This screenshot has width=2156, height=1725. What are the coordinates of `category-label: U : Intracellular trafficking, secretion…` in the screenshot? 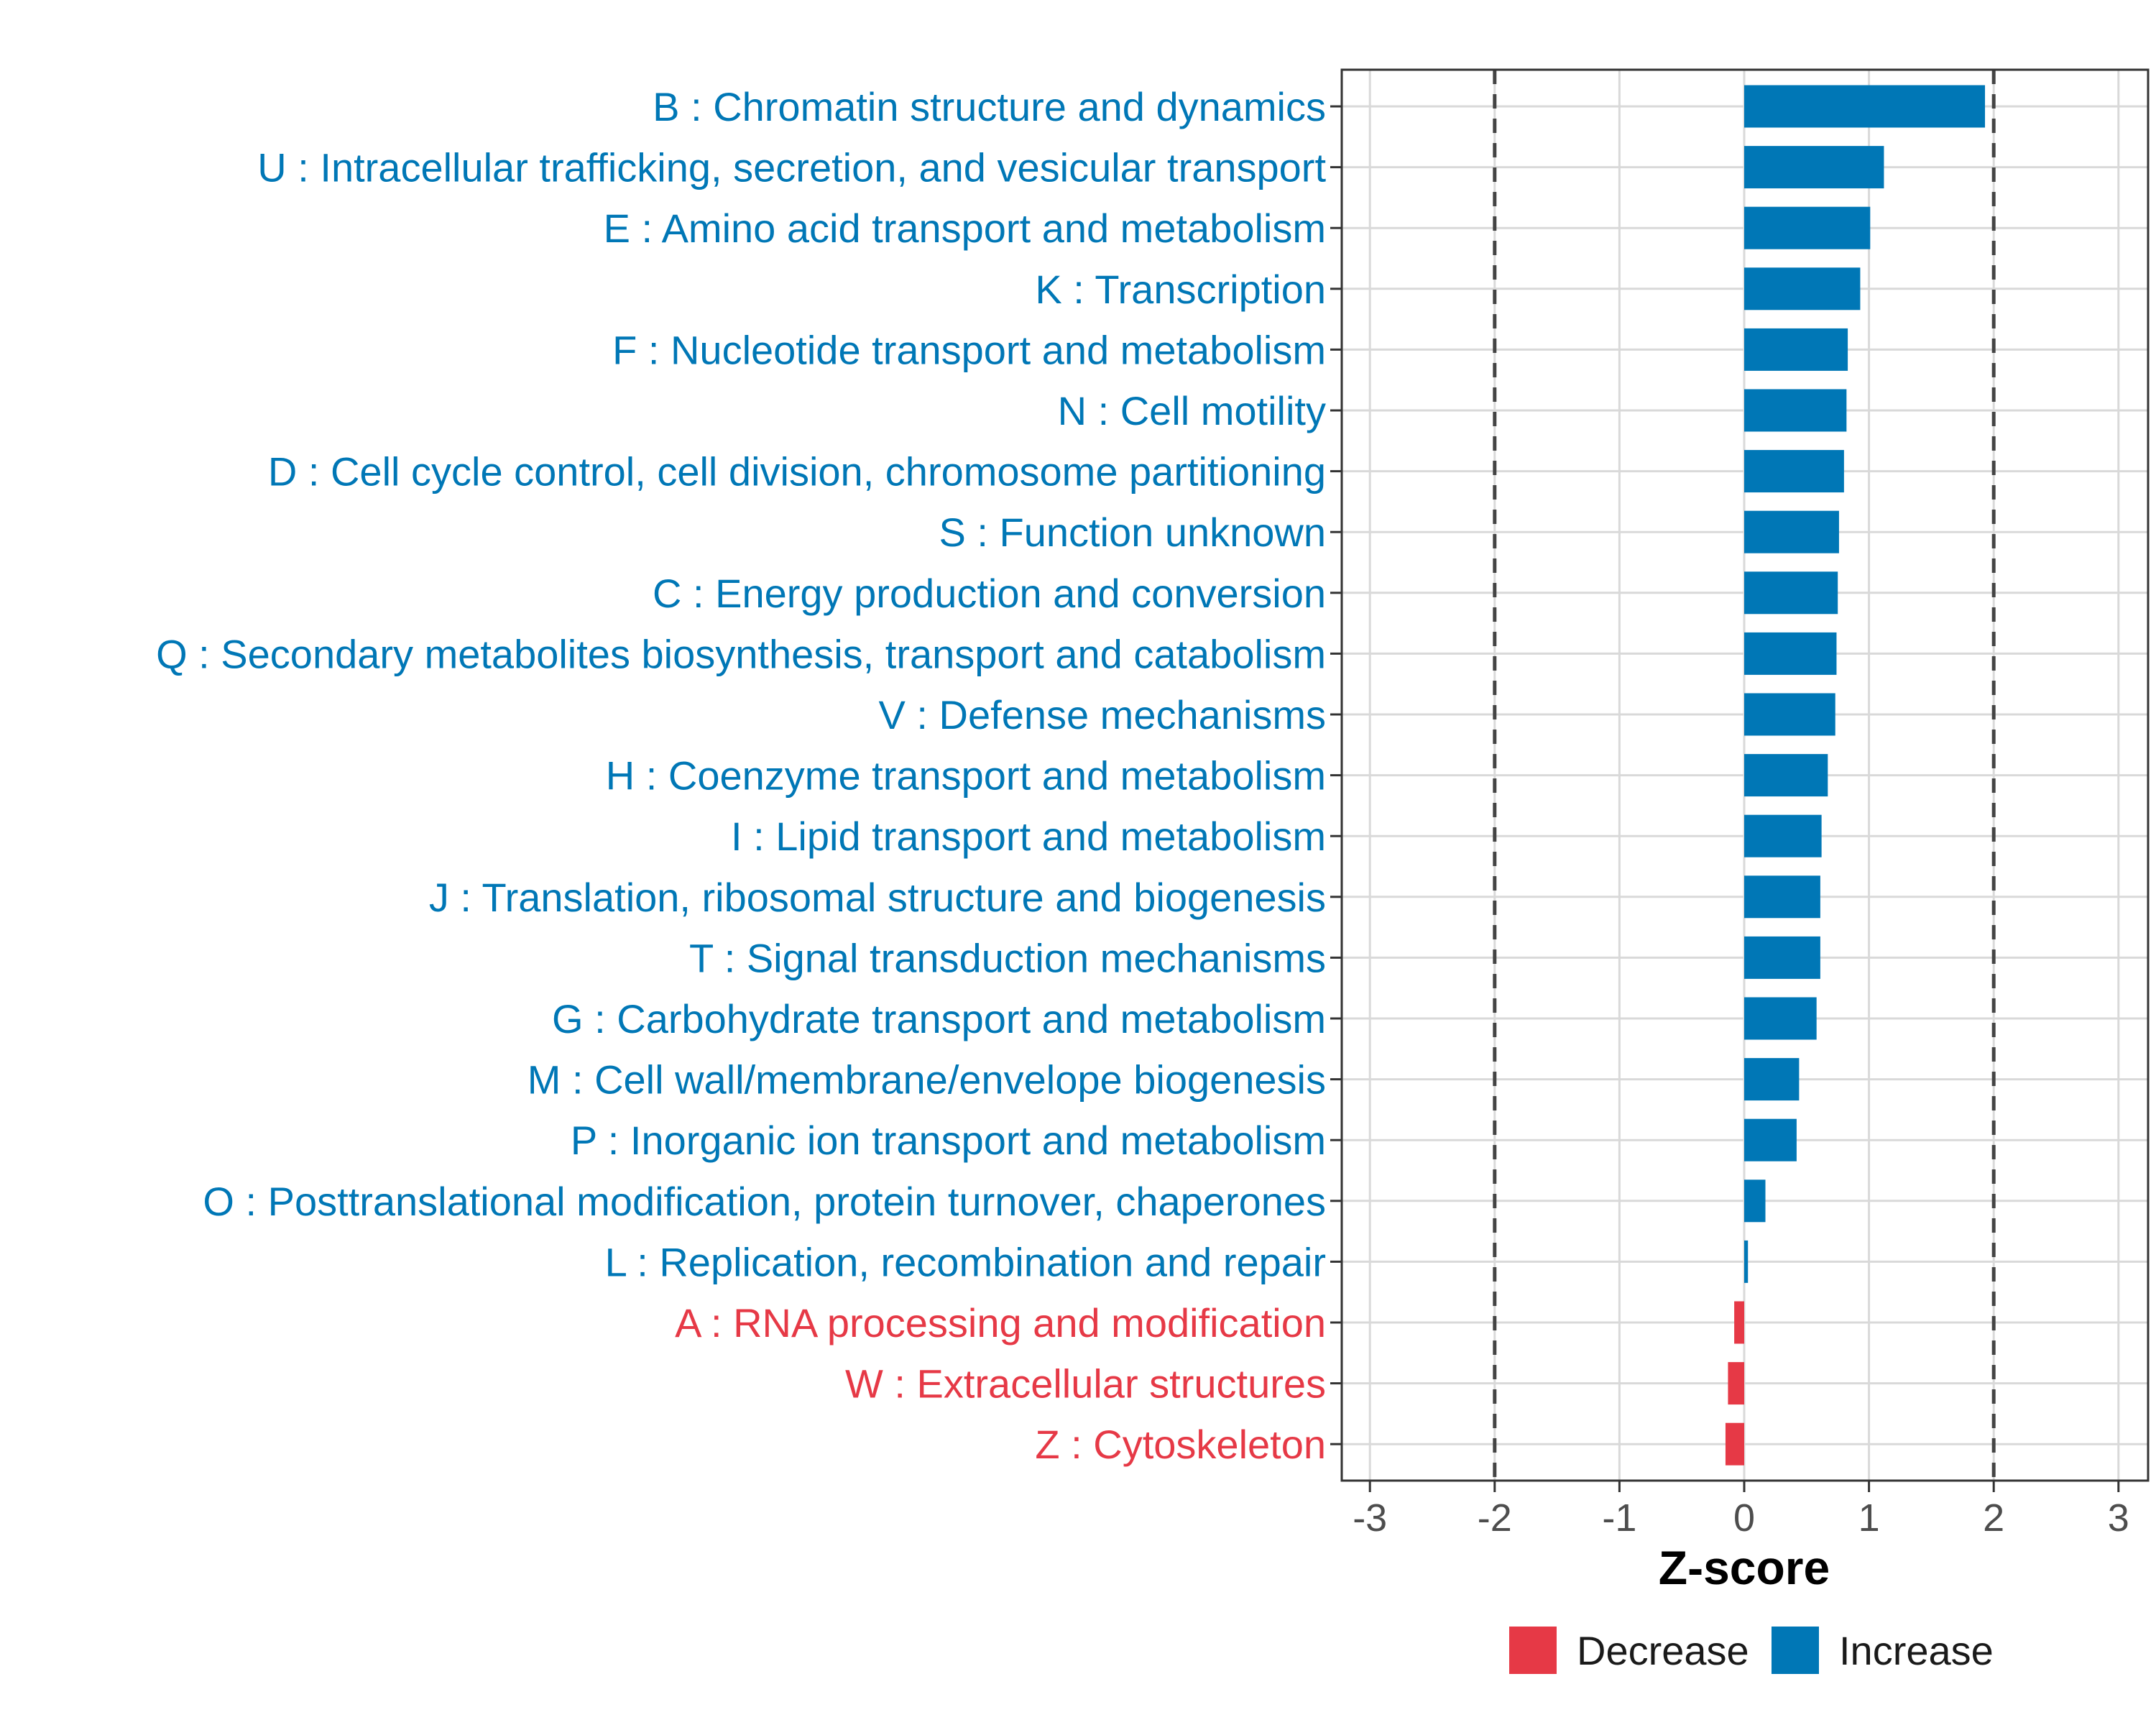 It's located at (791, 167).